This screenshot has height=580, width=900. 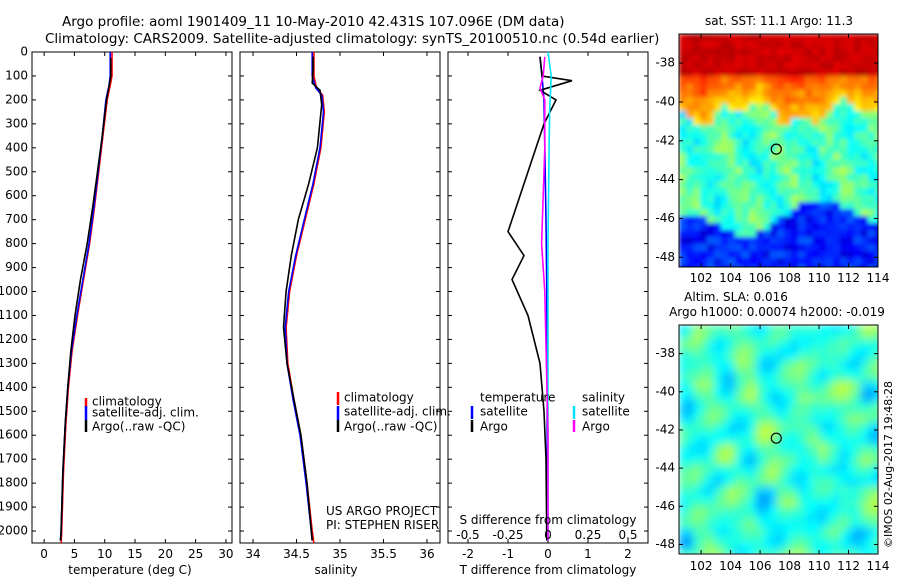 What do you see at coordinates (665, 140) in the screenshot?
I see `map-y-tick-label: -42` at bounding box center [665, 140].